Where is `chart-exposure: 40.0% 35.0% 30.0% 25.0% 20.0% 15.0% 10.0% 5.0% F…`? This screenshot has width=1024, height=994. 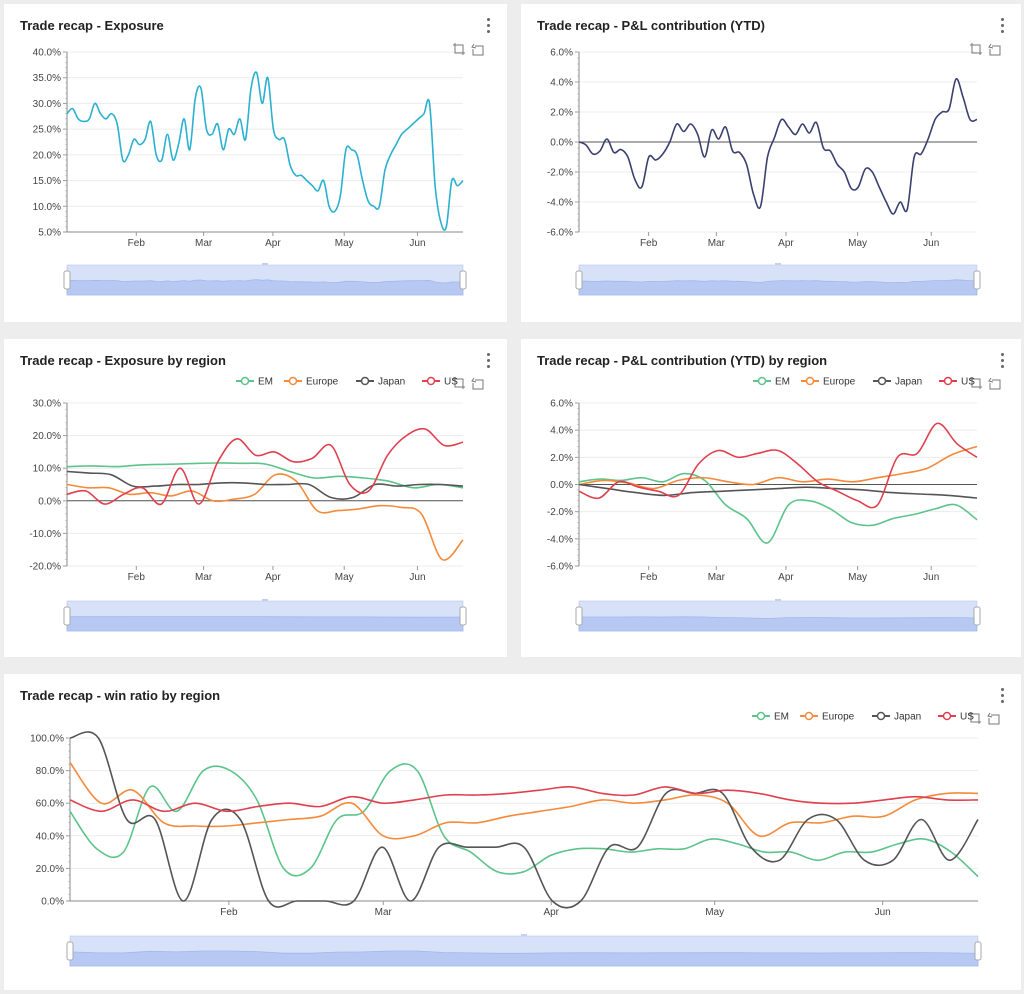
chart-exposure: 40.0% 35.0% 30.0% 25.0% 20.0% 15.0% 10.0% 5.0% F… is located at coordinates (258, 169).